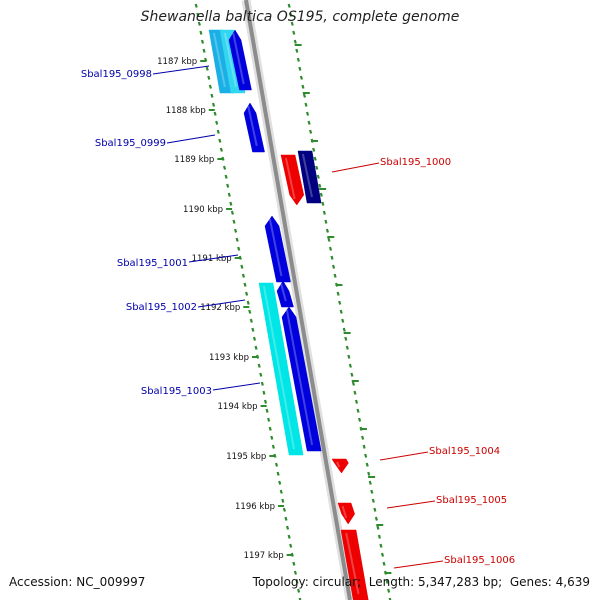  Describe the element at coordinates (391, 582) in the screenshot. I see `length-label: Length:` at that location.